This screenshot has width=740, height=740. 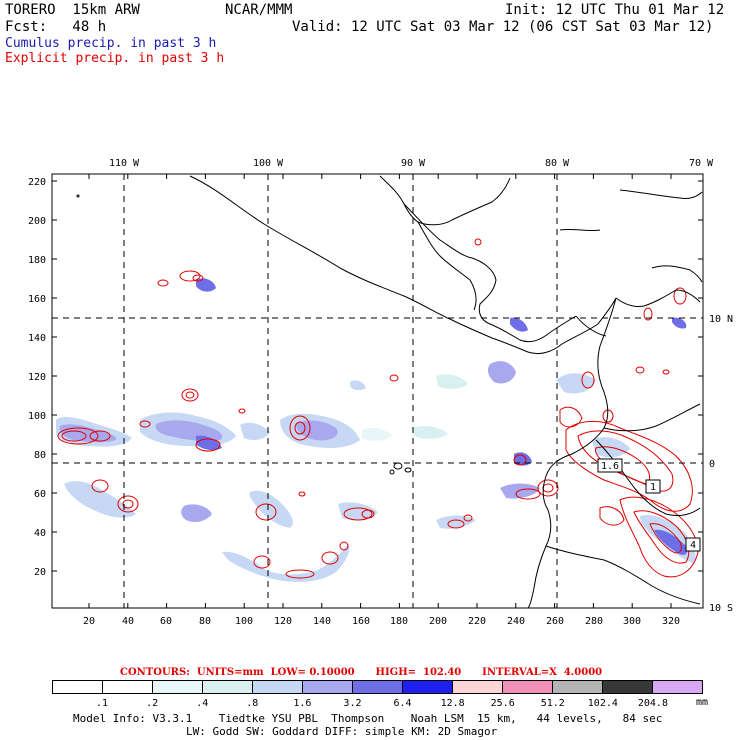 I want to click on y-tick-label: 200, so click(x=37, y=221).